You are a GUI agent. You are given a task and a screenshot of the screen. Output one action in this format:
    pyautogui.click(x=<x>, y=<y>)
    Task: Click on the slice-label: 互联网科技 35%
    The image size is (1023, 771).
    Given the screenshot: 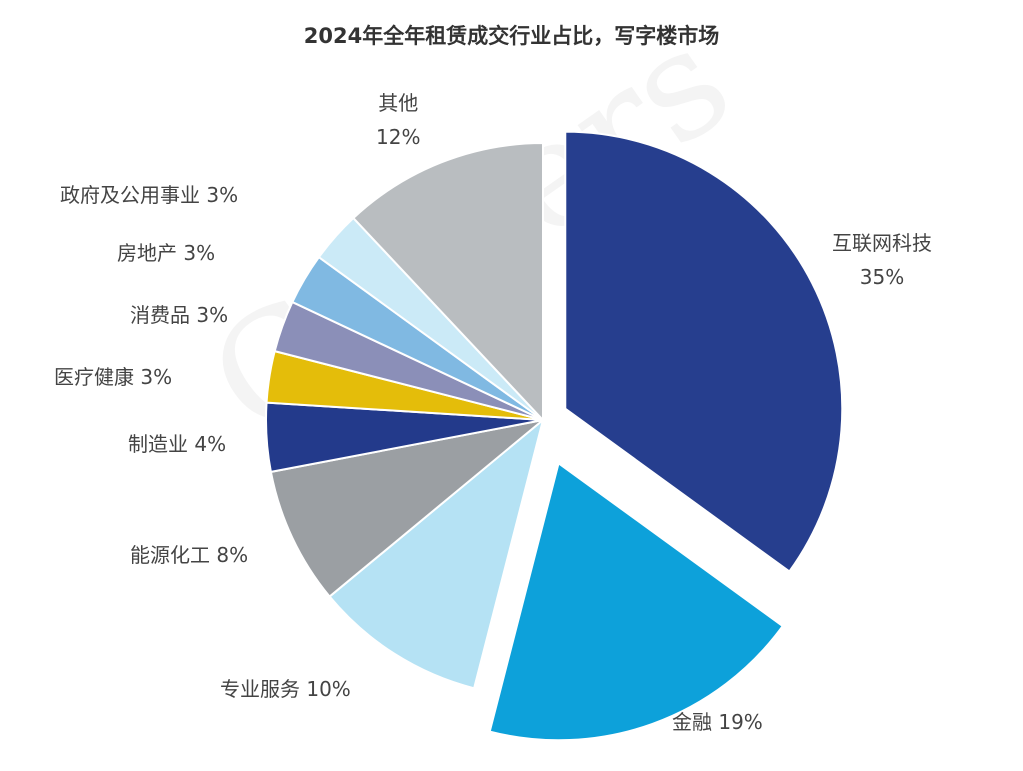 What is the action you would take?
    pyautogui.click(x=882, y=260)
    